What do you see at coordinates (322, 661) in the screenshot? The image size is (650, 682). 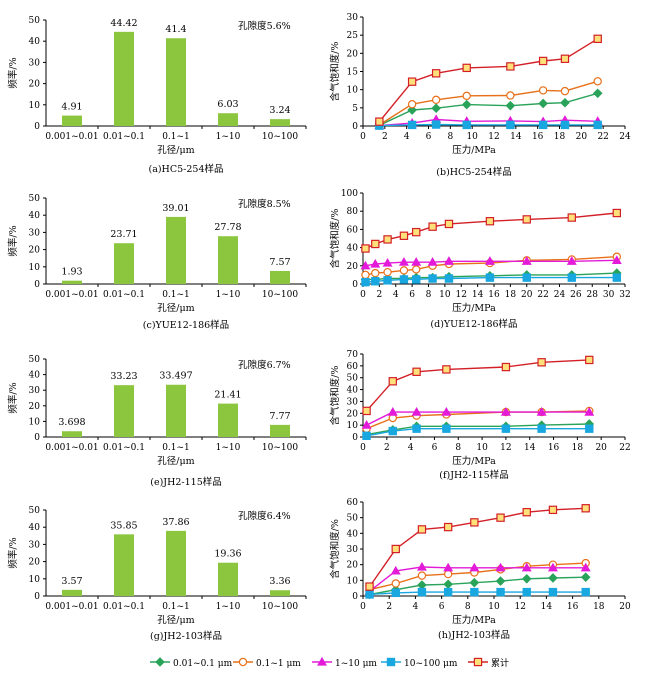 I see `legend-marker` at bounding box center [322, 661].